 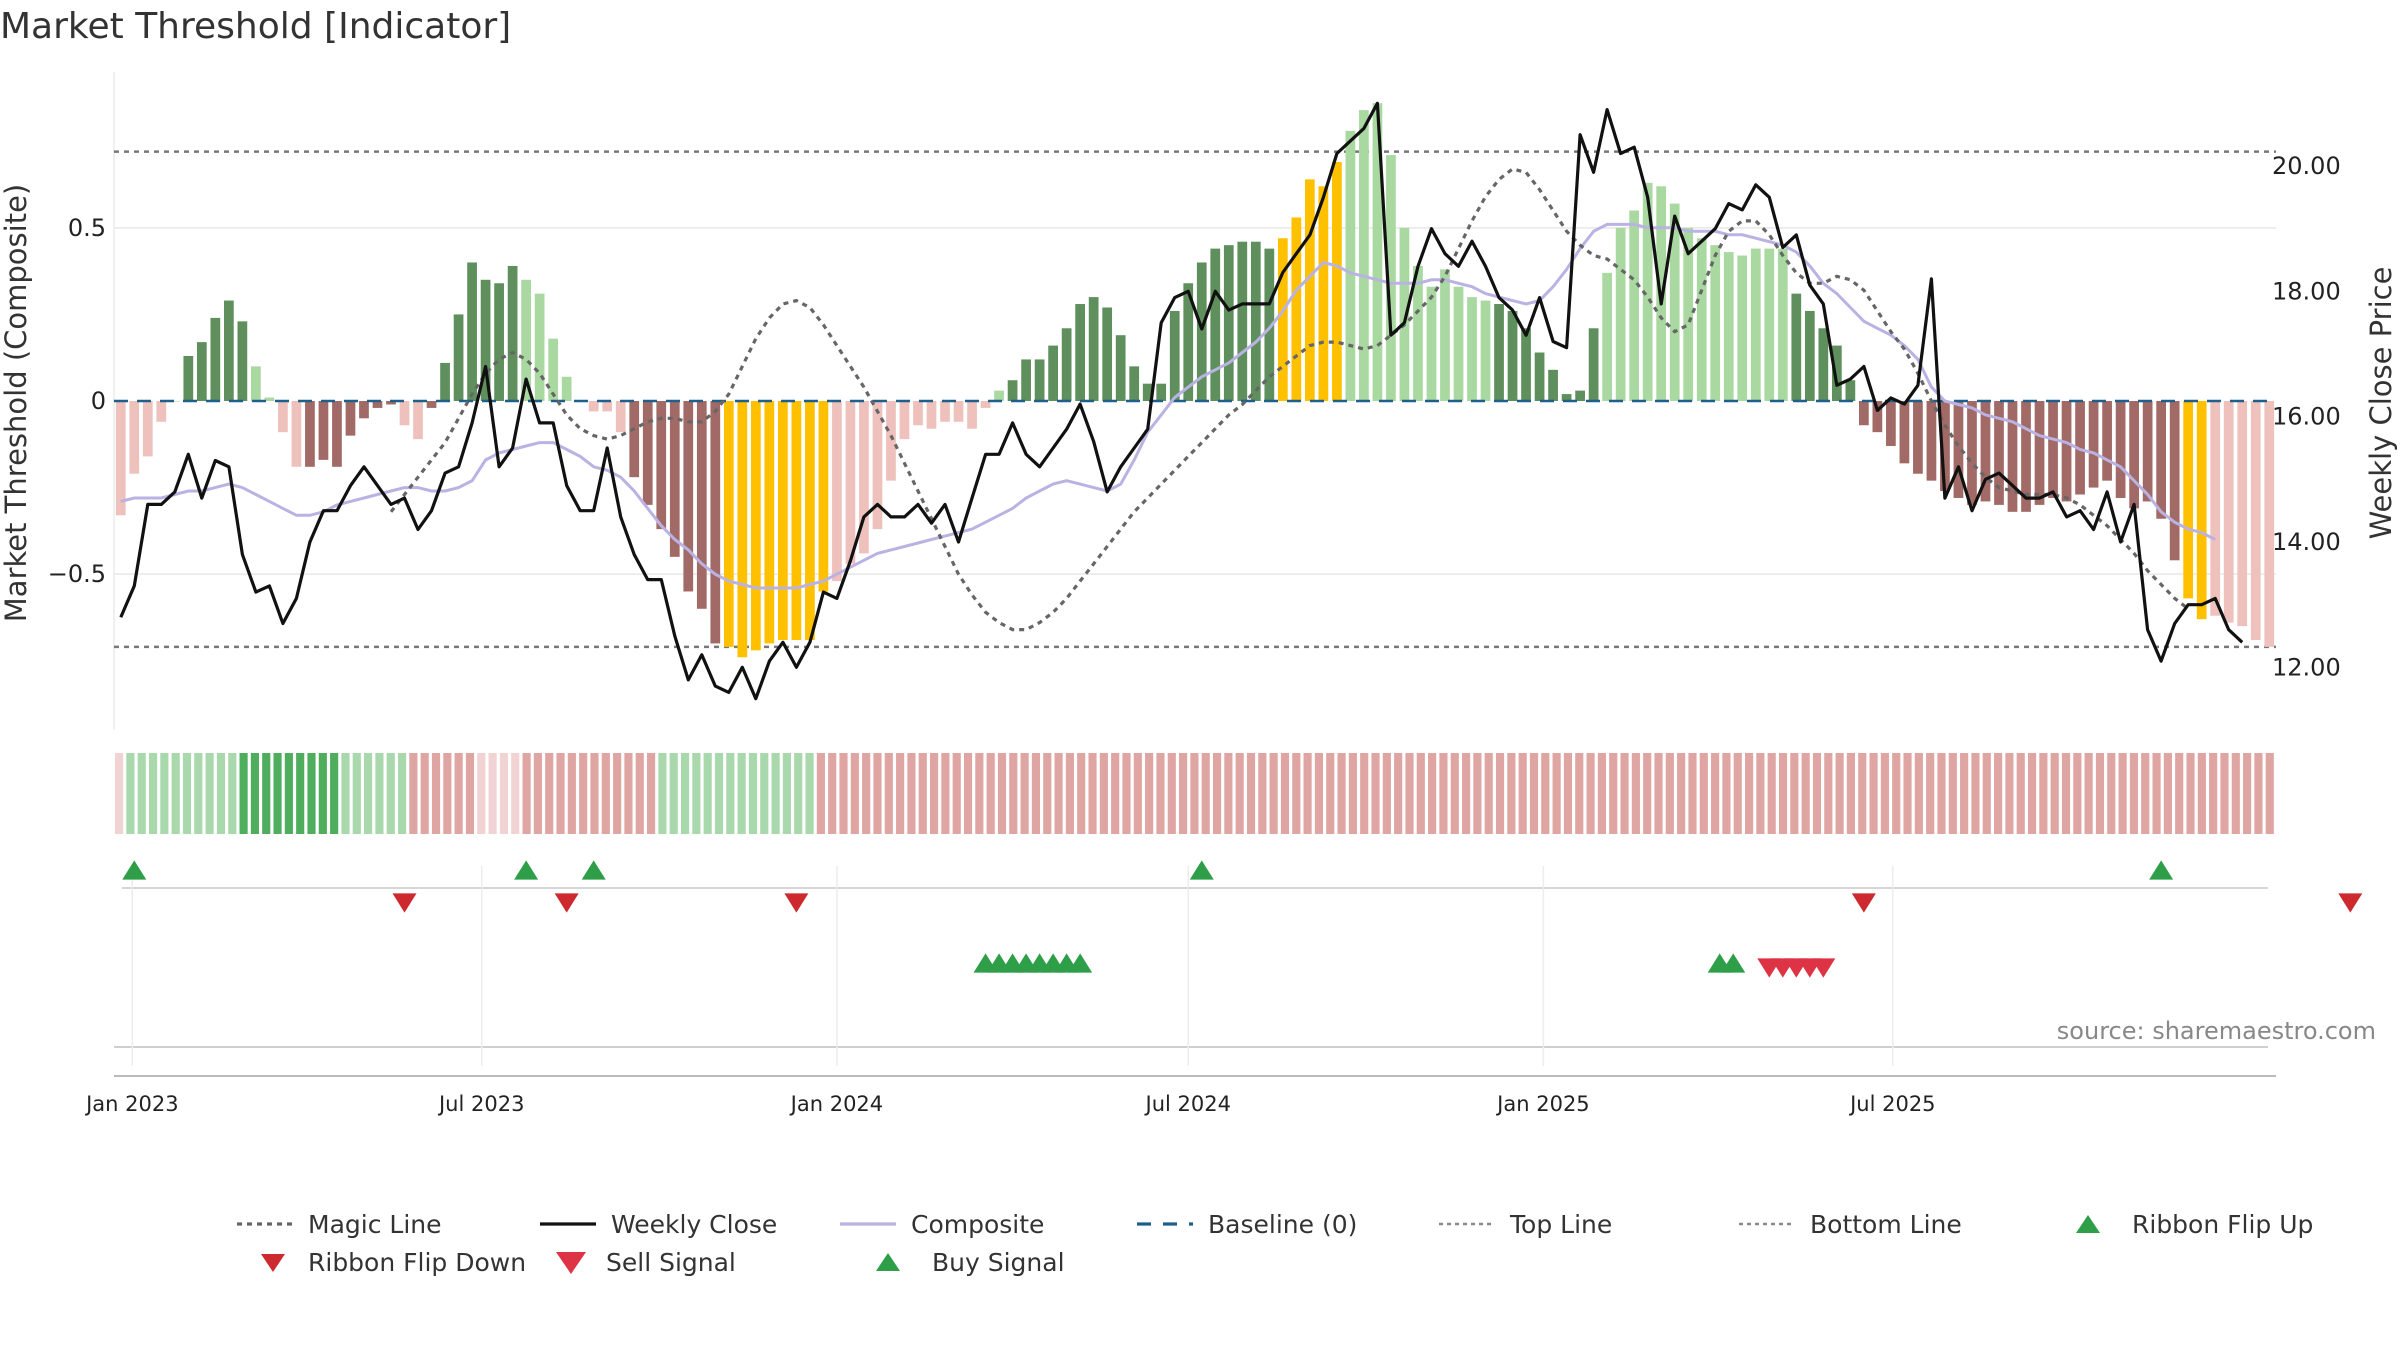 What do you see at coordinates (694, 1224) in the screenshot?
I see `legend-label: Weekly Close` at bounding box center [694, 1224].